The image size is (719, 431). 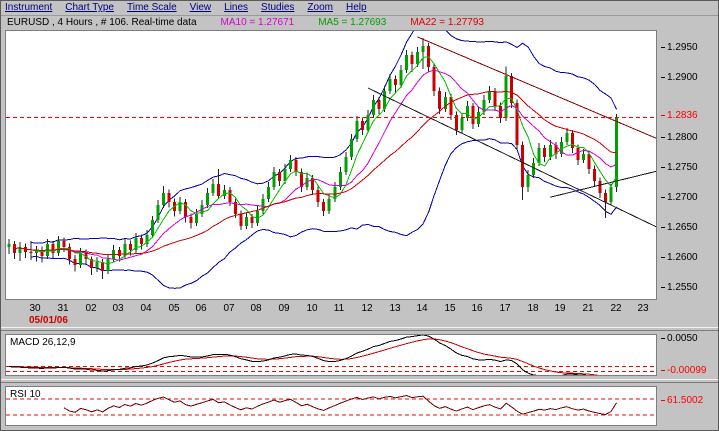 What do you see at coordinates (200, 7) in the screenshot?
I see `menu-item-view: View` at bounding box center [200, 7].